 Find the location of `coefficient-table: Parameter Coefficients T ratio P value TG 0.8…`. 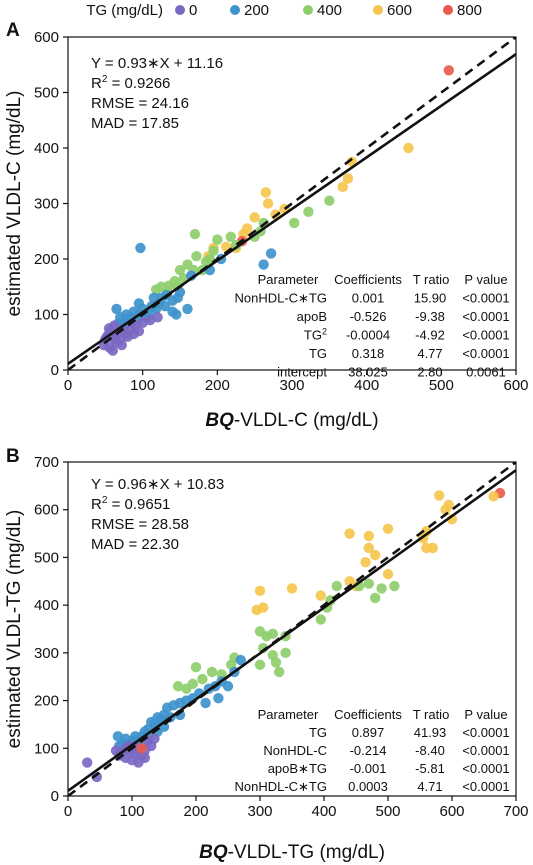

coefficient-table: Parameter Coefficients T ratio P value TG 0.8… is located at coordinates (371, 750).